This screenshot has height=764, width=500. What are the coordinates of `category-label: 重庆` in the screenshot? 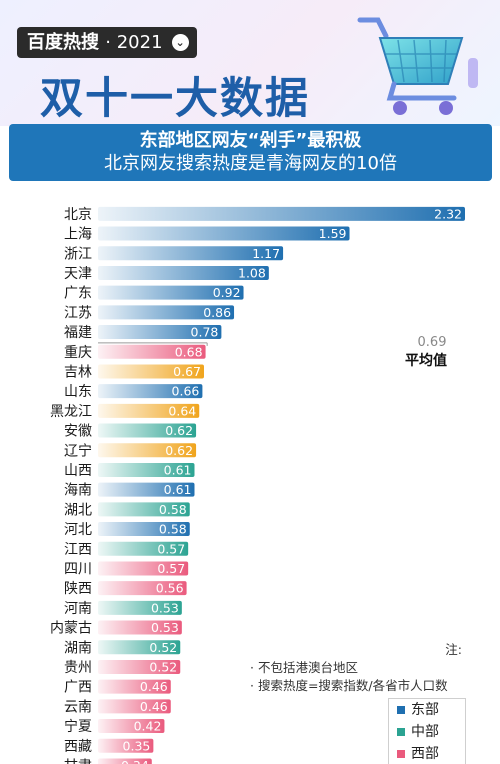 It's located at (78, 353).